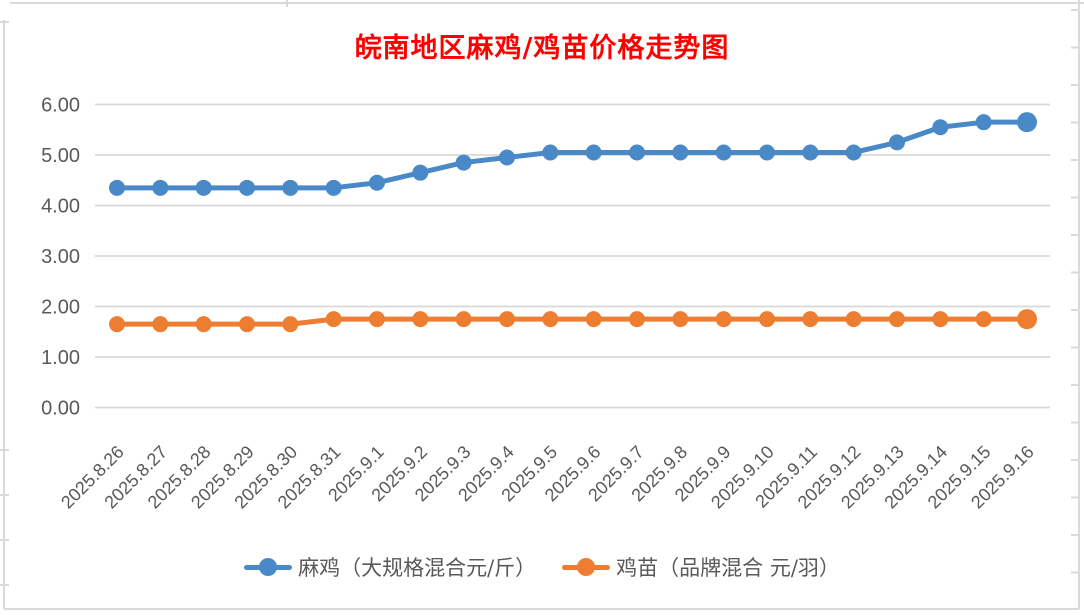 The image size is (1084, 615). What do you see at coordinates (60, 257) in the screenshot?
I see `y-axis-tick-label: 3.00` at bounding box center [60, 257].